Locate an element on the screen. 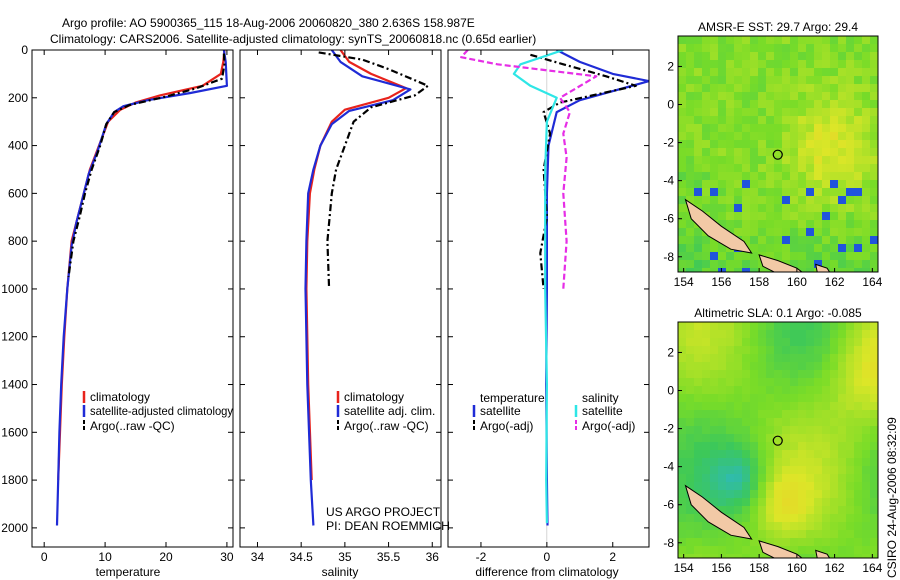 The image size is (900, 580). map-y-tick-label: -8 is located at coordinates (668, 257).